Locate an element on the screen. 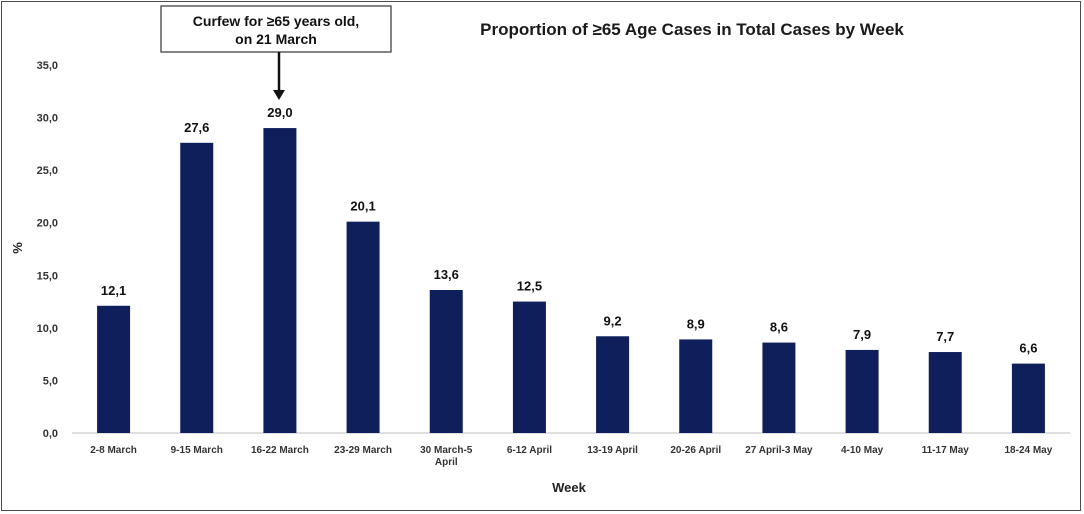 Image resolution: width=1084 pixels, height=514 pixels. curfew-annotation: Curfew for ≥65 years old, on 21 March is located at coordinates (276, 52).